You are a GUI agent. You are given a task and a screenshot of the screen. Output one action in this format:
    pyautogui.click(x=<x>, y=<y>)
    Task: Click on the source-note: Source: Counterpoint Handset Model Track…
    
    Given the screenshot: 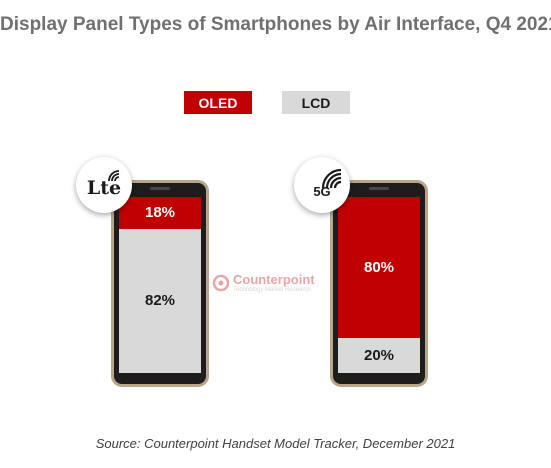 What is the action you would take?
    pyautogui.click(x=275, y=443)
    